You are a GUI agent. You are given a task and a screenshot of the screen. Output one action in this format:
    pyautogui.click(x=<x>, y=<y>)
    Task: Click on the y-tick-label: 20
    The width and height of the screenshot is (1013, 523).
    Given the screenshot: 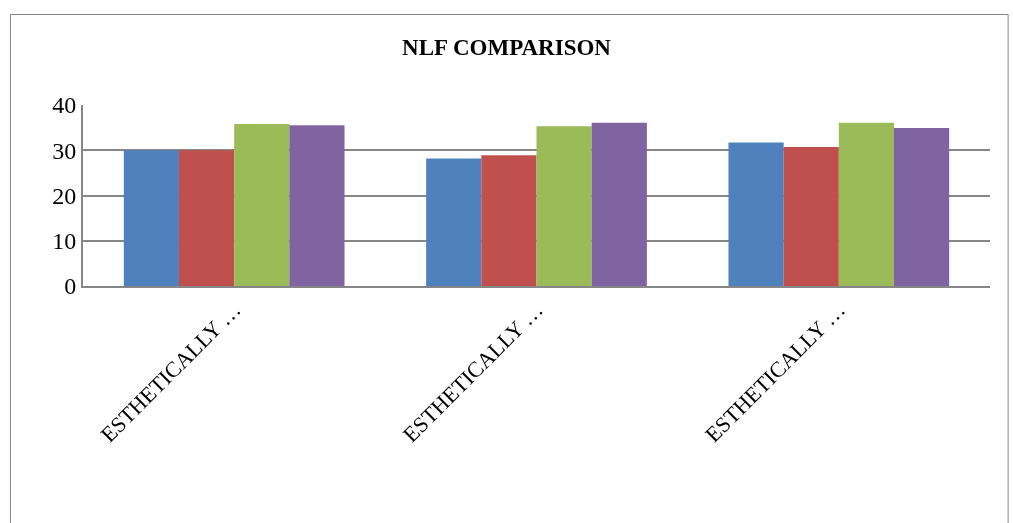 What is the action you would take?
    pyautogui.click(x=64, y=195)
    